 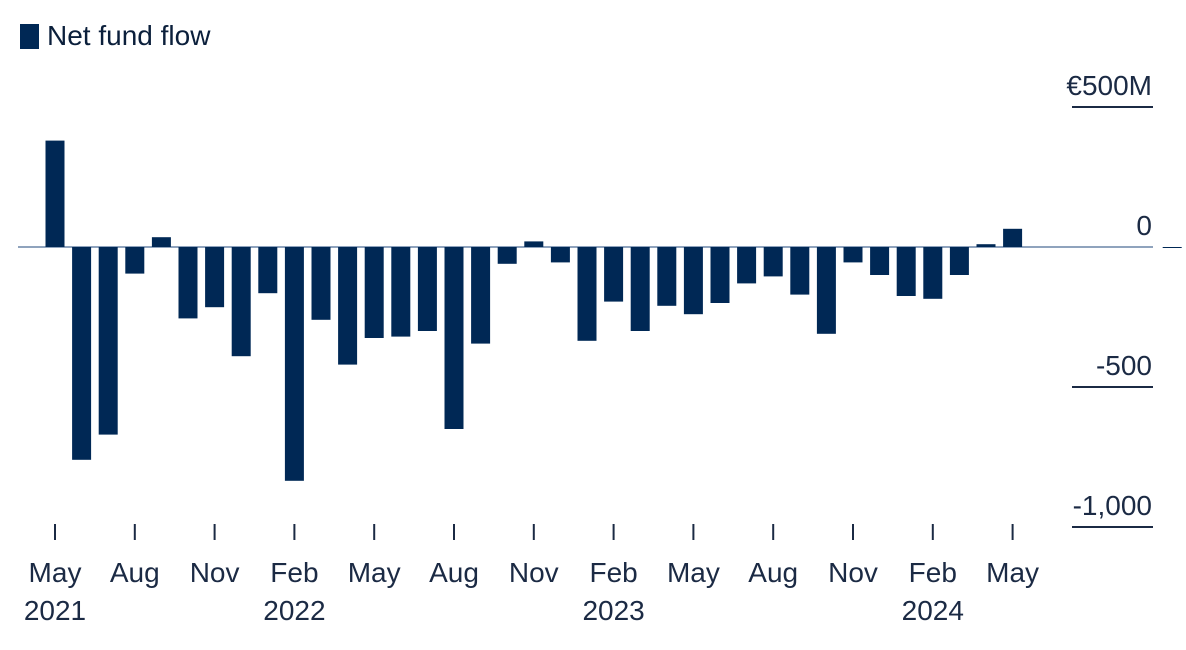 I want to click on x-tick-label-year: 2021, so click(x=55, y=610).